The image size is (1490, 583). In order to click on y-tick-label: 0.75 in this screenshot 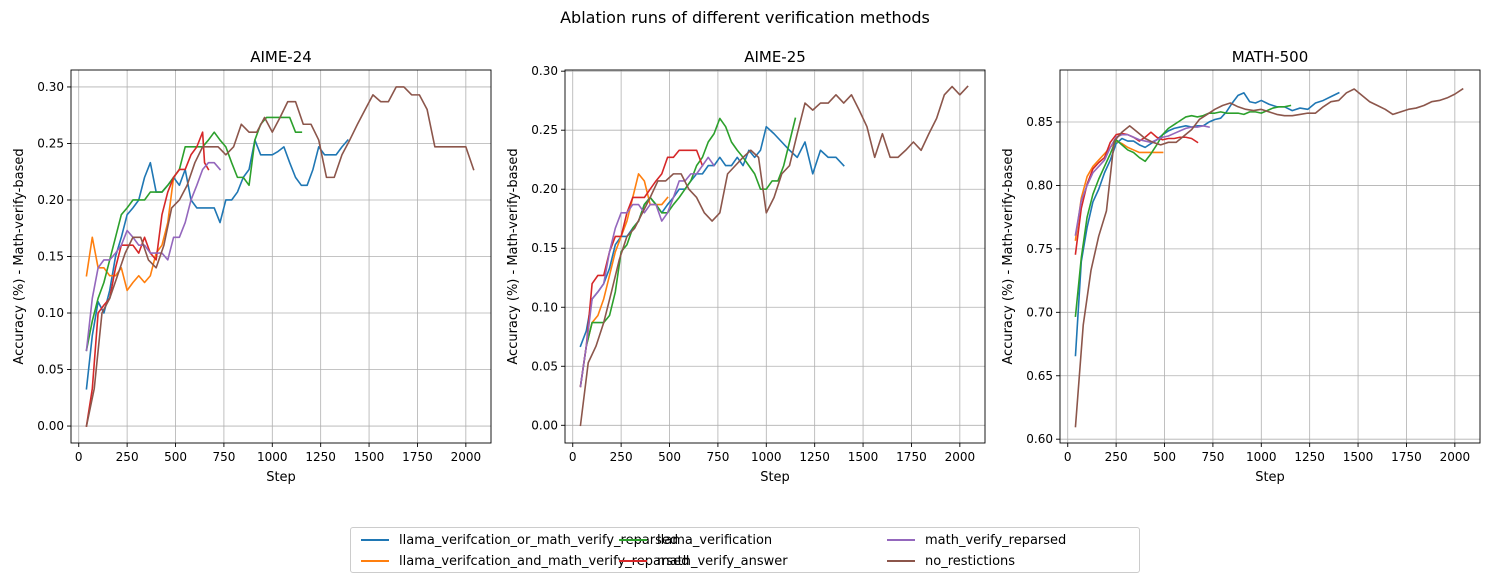, I will do `click(1039, 249)`.